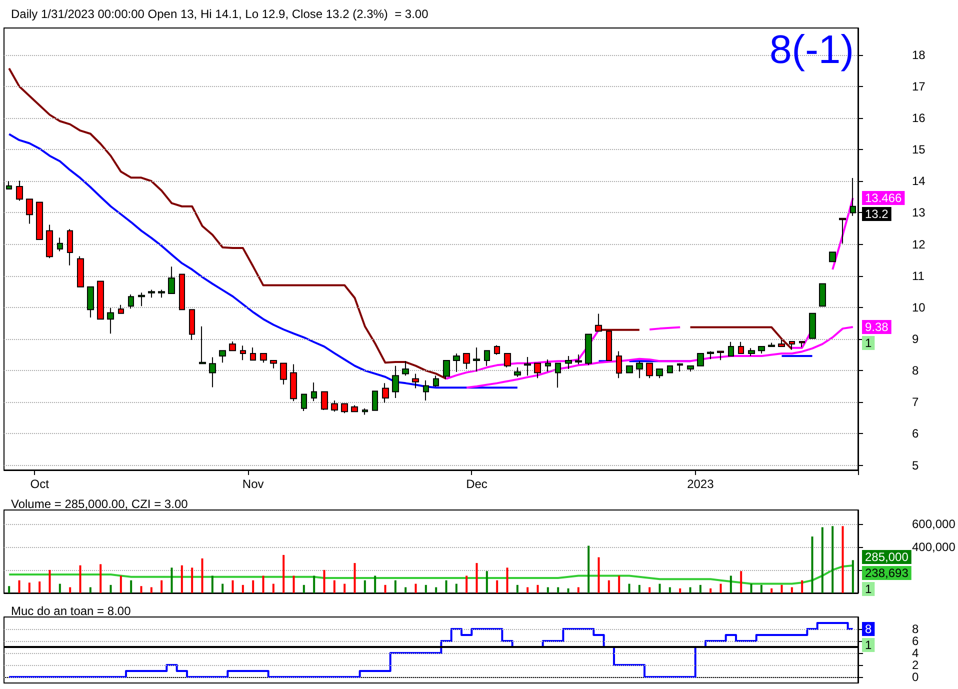 This screenshot has height=689, width=958. What do you see at coordinates (868, 343) in the screenshot?
I see `text: 1` at bounding box center [868, 343].